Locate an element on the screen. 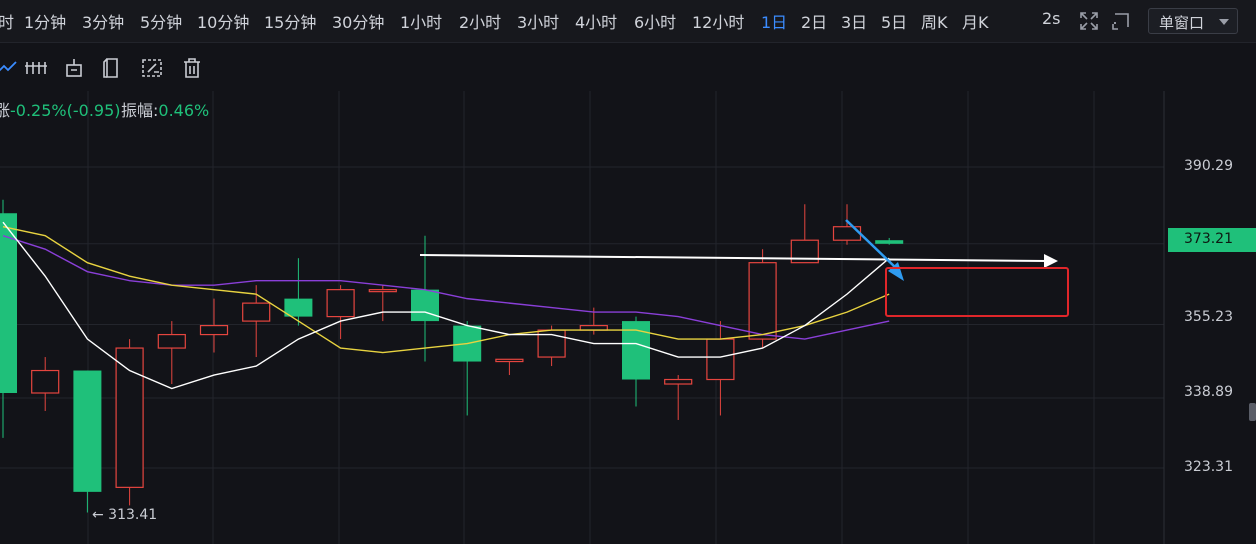 The width and height of the screenshot is (1256, 544). price-axis-label: 338.89 is located at coordinates (1208, 392).